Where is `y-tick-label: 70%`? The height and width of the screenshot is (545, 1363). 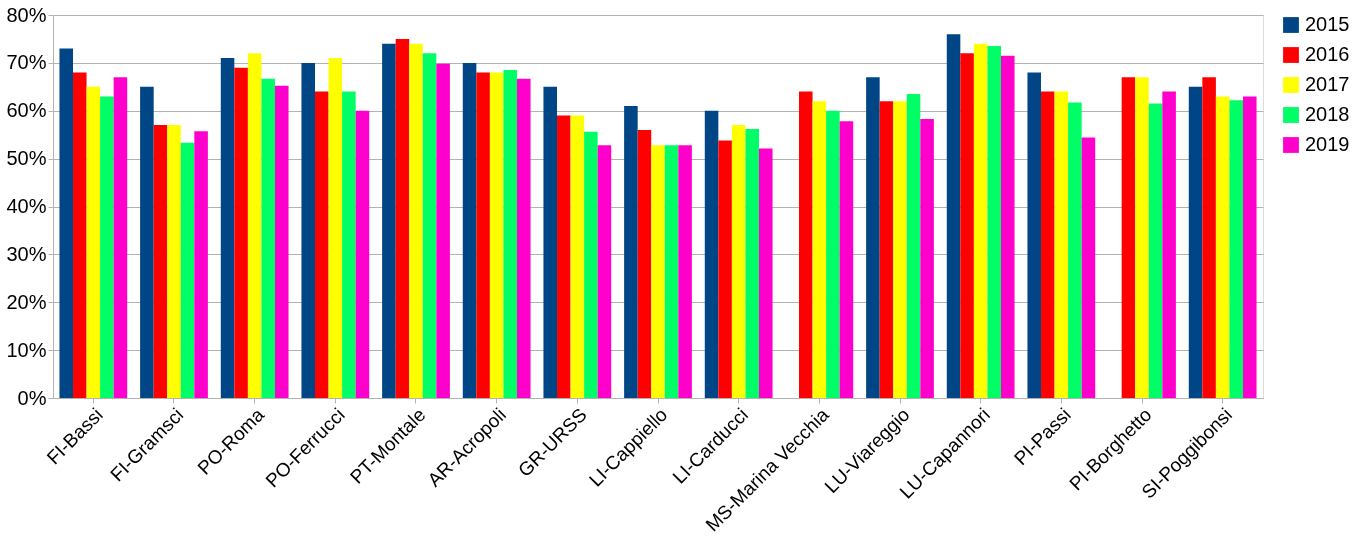
y-tick-label: 70% is located at coordinates (26, 62).